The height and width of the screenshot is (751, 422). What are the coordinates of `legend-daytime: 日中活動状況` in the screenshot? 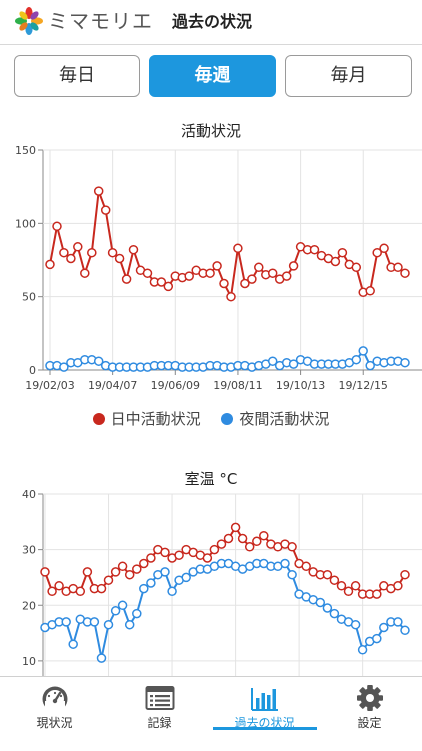 It's located at (146, 418).